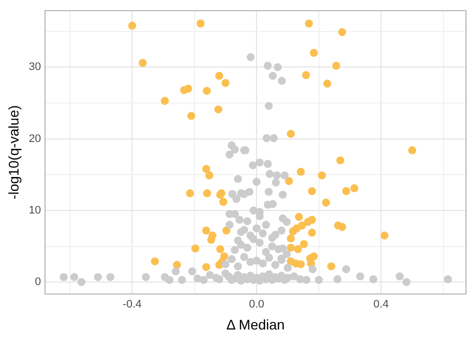 The width and height of the screenshot is (474, 338). What do you see at coordinates (255, 324) in the screenshot?
I see `x-axis-title: Δ Median` at bounding box center [255, 324].